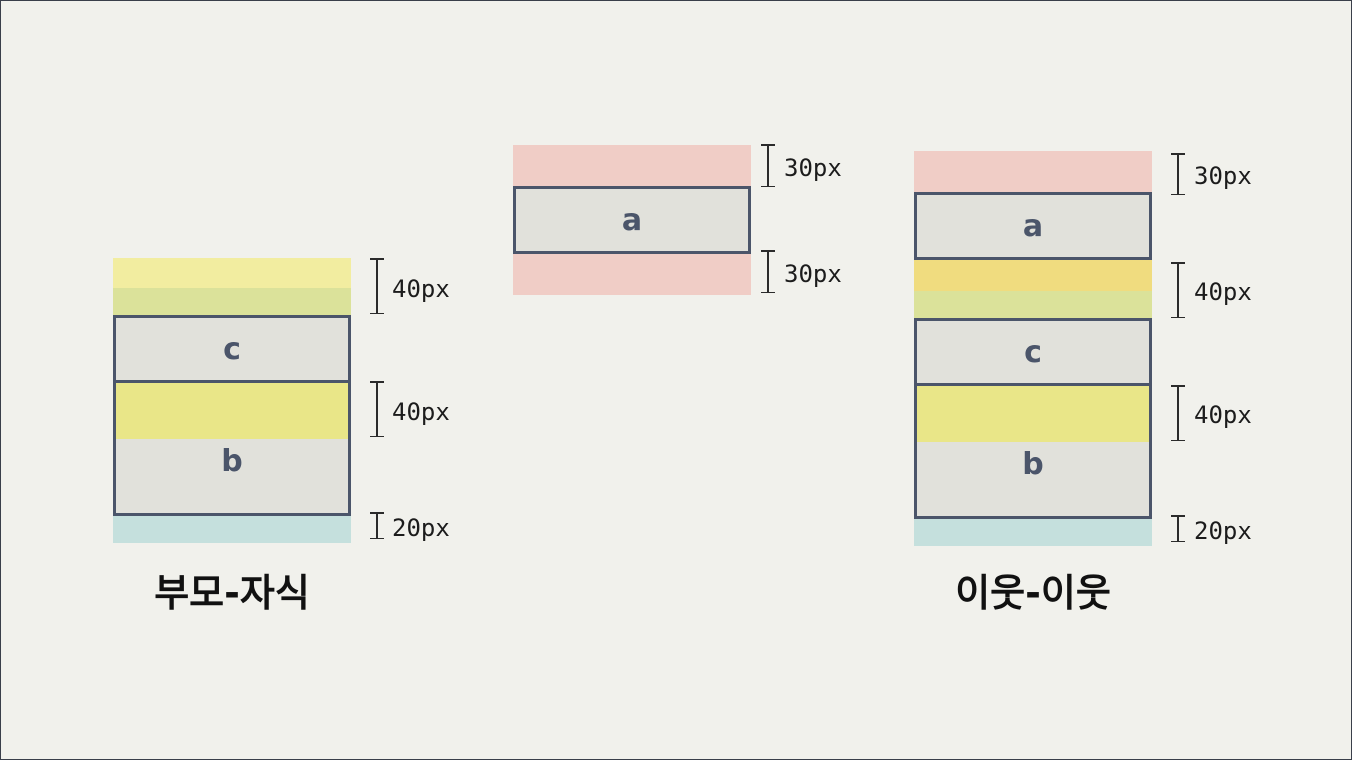  What do you see at coordinates (232, 593) in the screenshot?
I see `caption-parent-child: 부모-자식` at bounding box center [232, 593].